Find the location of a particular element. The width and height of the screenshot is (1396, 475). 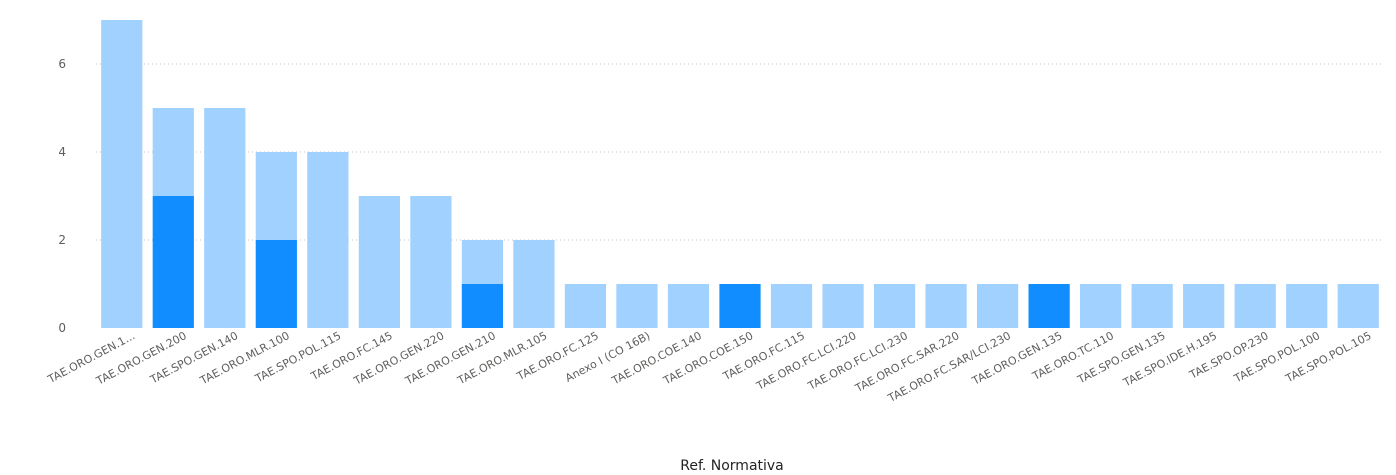

x-tick-label-21: TAE.SPO.IDE.H.195 is located at coordinates (1169, 359).